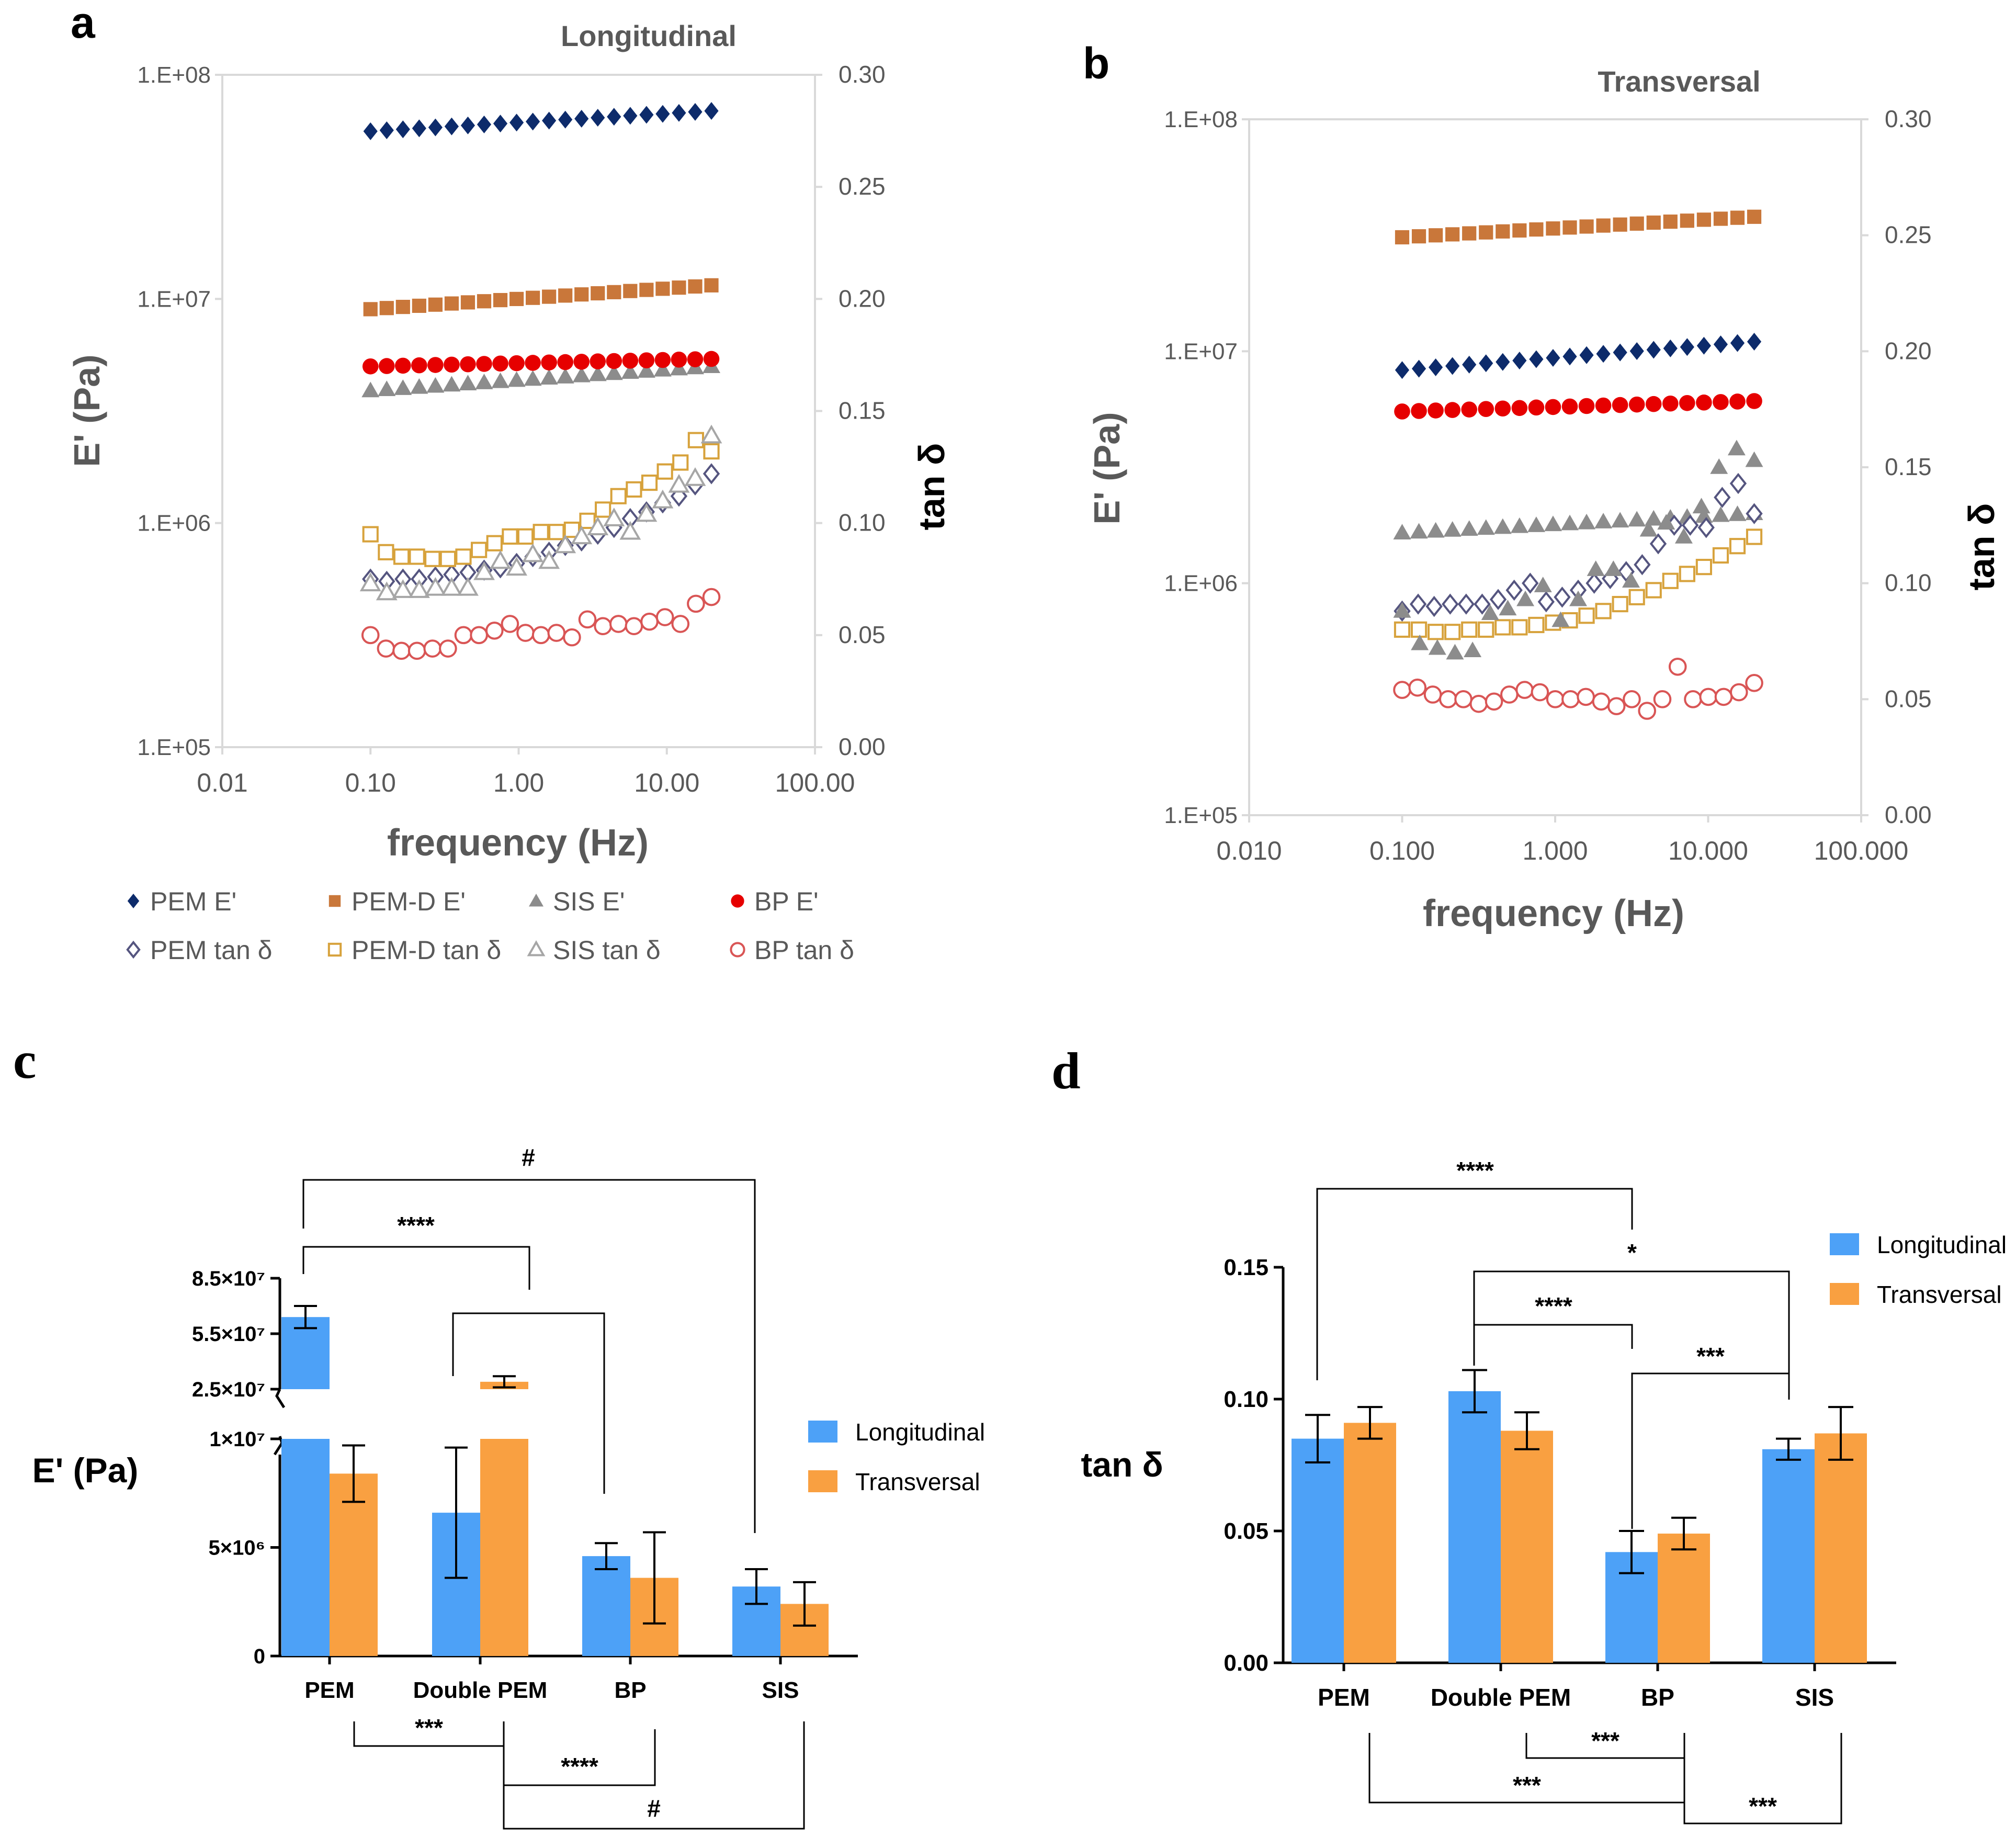 The image size is (2016, 1836). What do you see at coordinates (1919, 1244) in the screenshot?
I see `legend-item-longitudinal: Longitudinal` at bounding box center [1919, 1244].